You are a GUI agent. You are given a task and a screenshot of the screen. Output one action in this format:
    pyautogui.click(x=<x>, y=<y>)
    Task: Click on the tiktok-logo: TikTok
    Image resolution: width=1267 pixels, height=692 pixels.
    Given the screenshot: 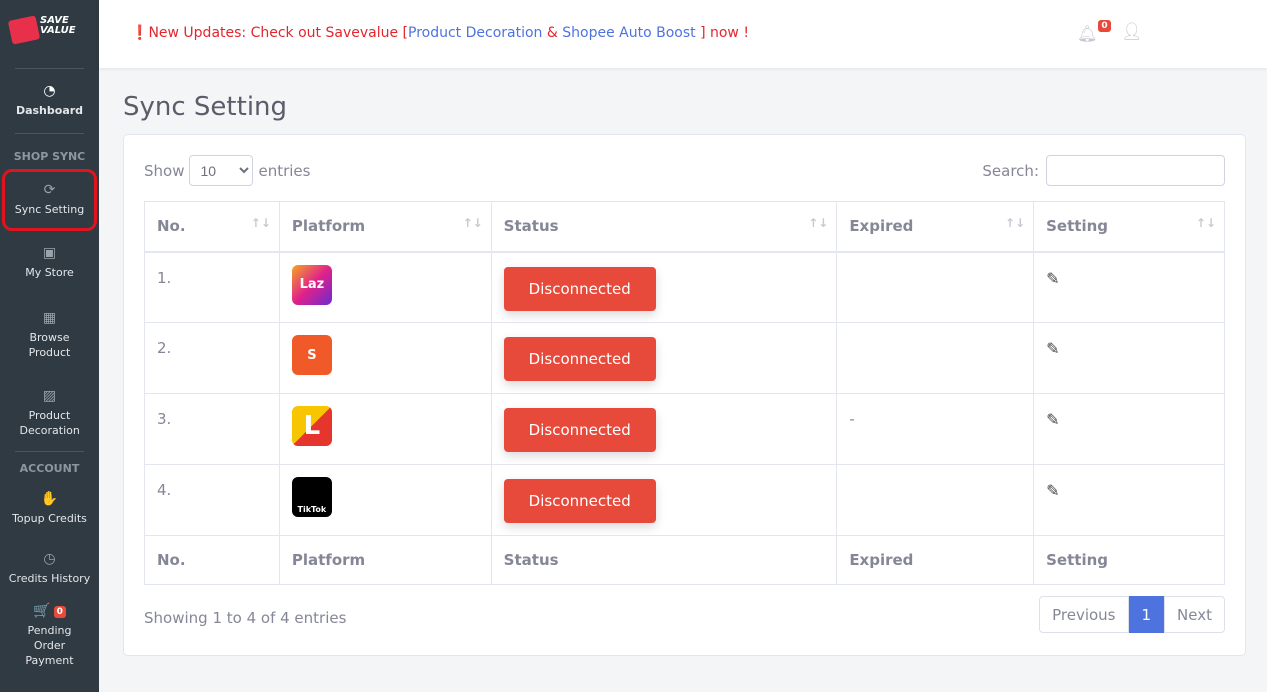 What is the action you would take?
    pyautogui.click(x=311, y=497)
    